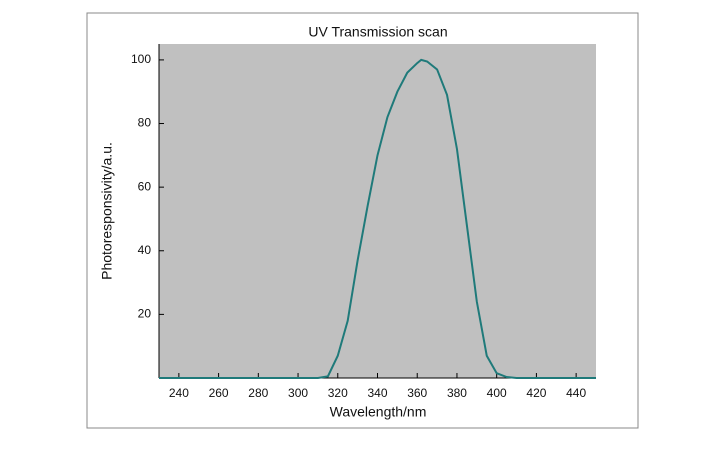  I want to click on x-tick-label: 400, so click(497, 393).